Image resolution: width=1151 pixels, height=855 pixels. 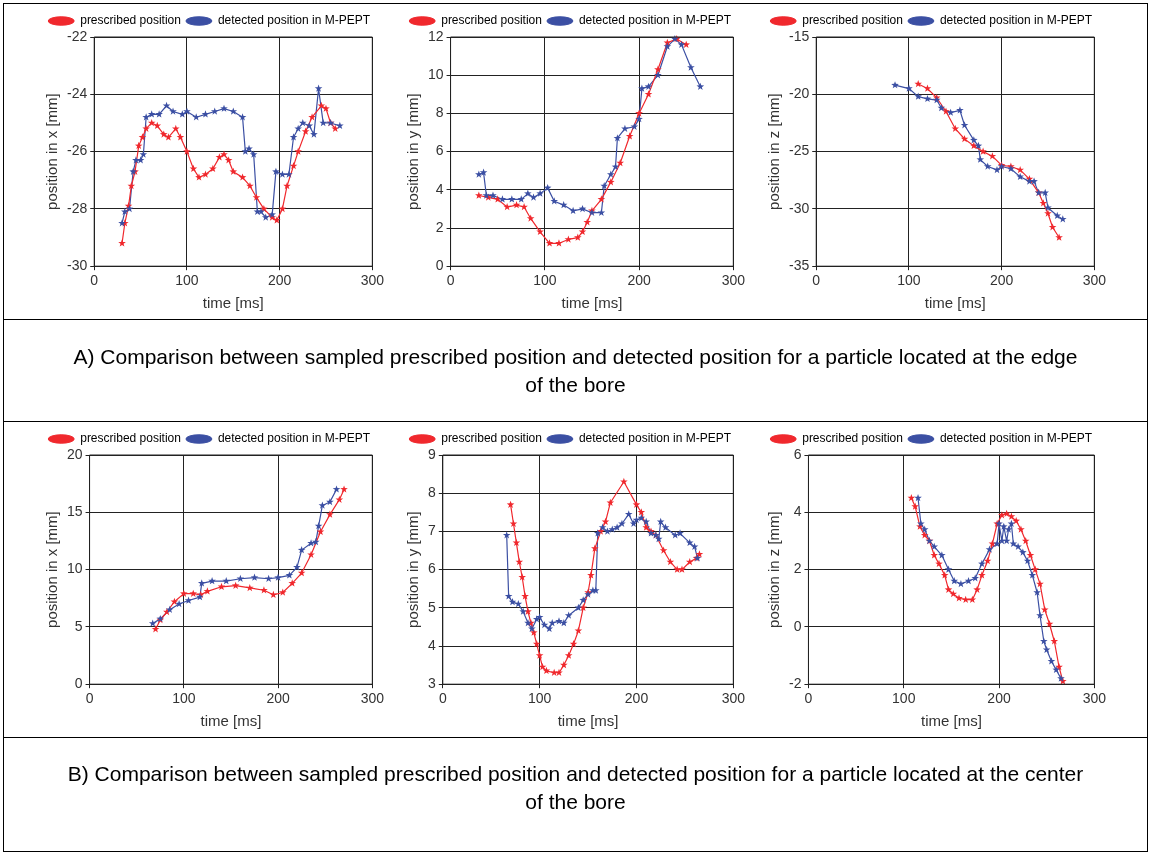 I want to click on y-tick-label: -26, so click(x=77, y=150).